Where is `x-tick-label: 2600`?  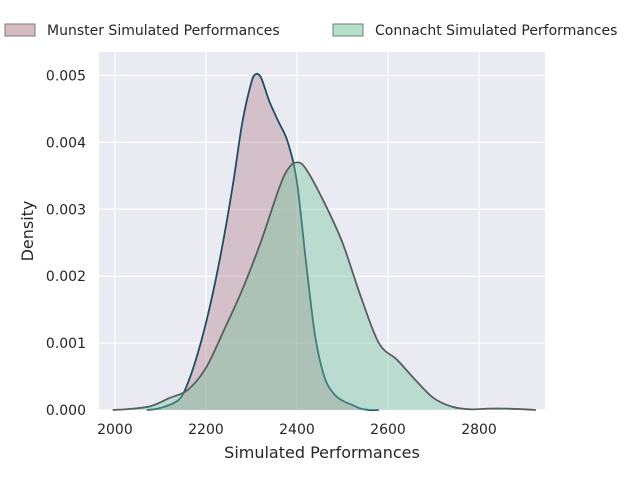 x-tick-label: 2600 is located at coordinates (388, 430).